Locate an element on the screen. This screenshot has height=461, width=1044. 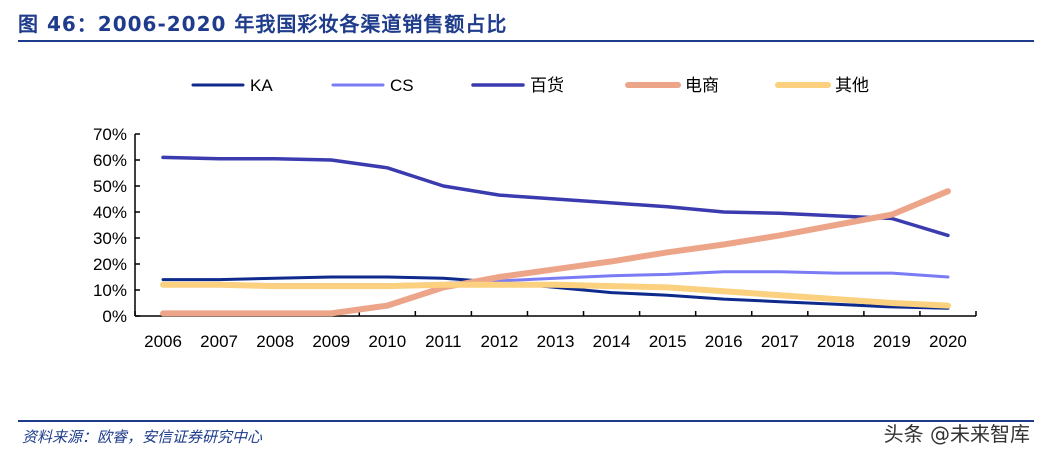
watermark: 头条 @未来智库 is located at coordinates (956, 434).